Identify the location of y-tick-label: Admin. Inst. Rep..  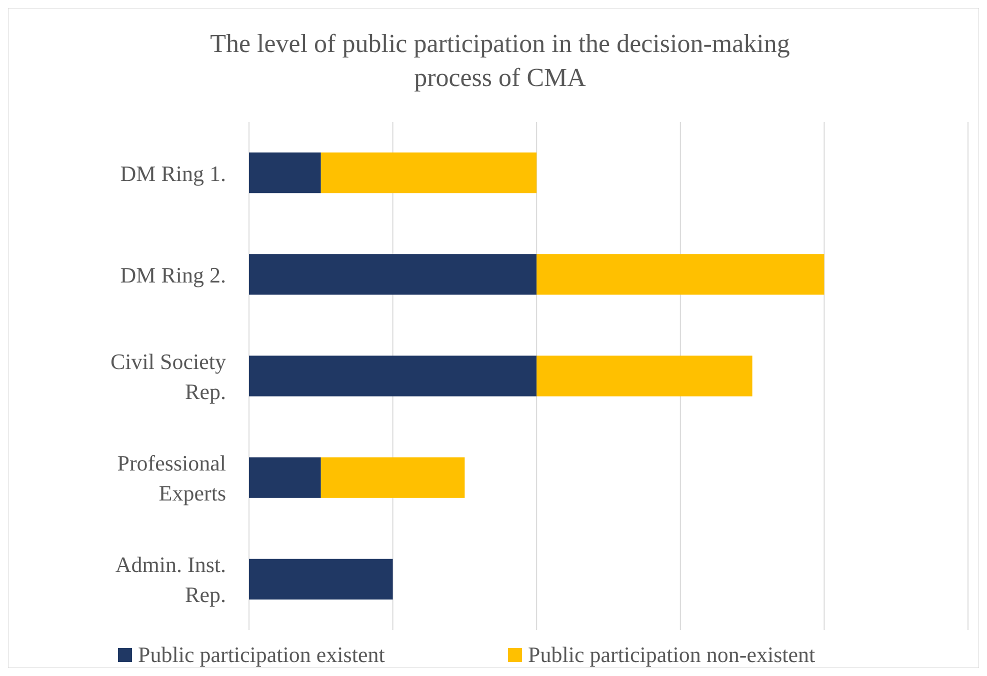
(170, 580).